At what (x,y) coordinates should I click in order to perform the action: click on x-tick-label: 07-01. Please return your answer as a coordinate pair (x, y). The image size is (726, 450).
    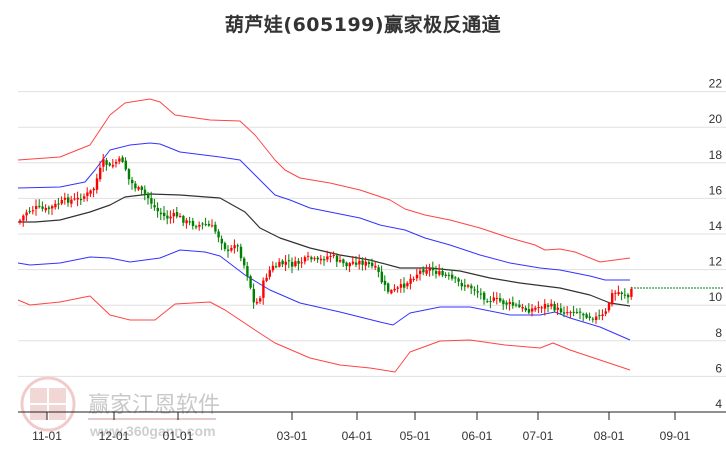
    Looking at the image, I should click on (538, 436).